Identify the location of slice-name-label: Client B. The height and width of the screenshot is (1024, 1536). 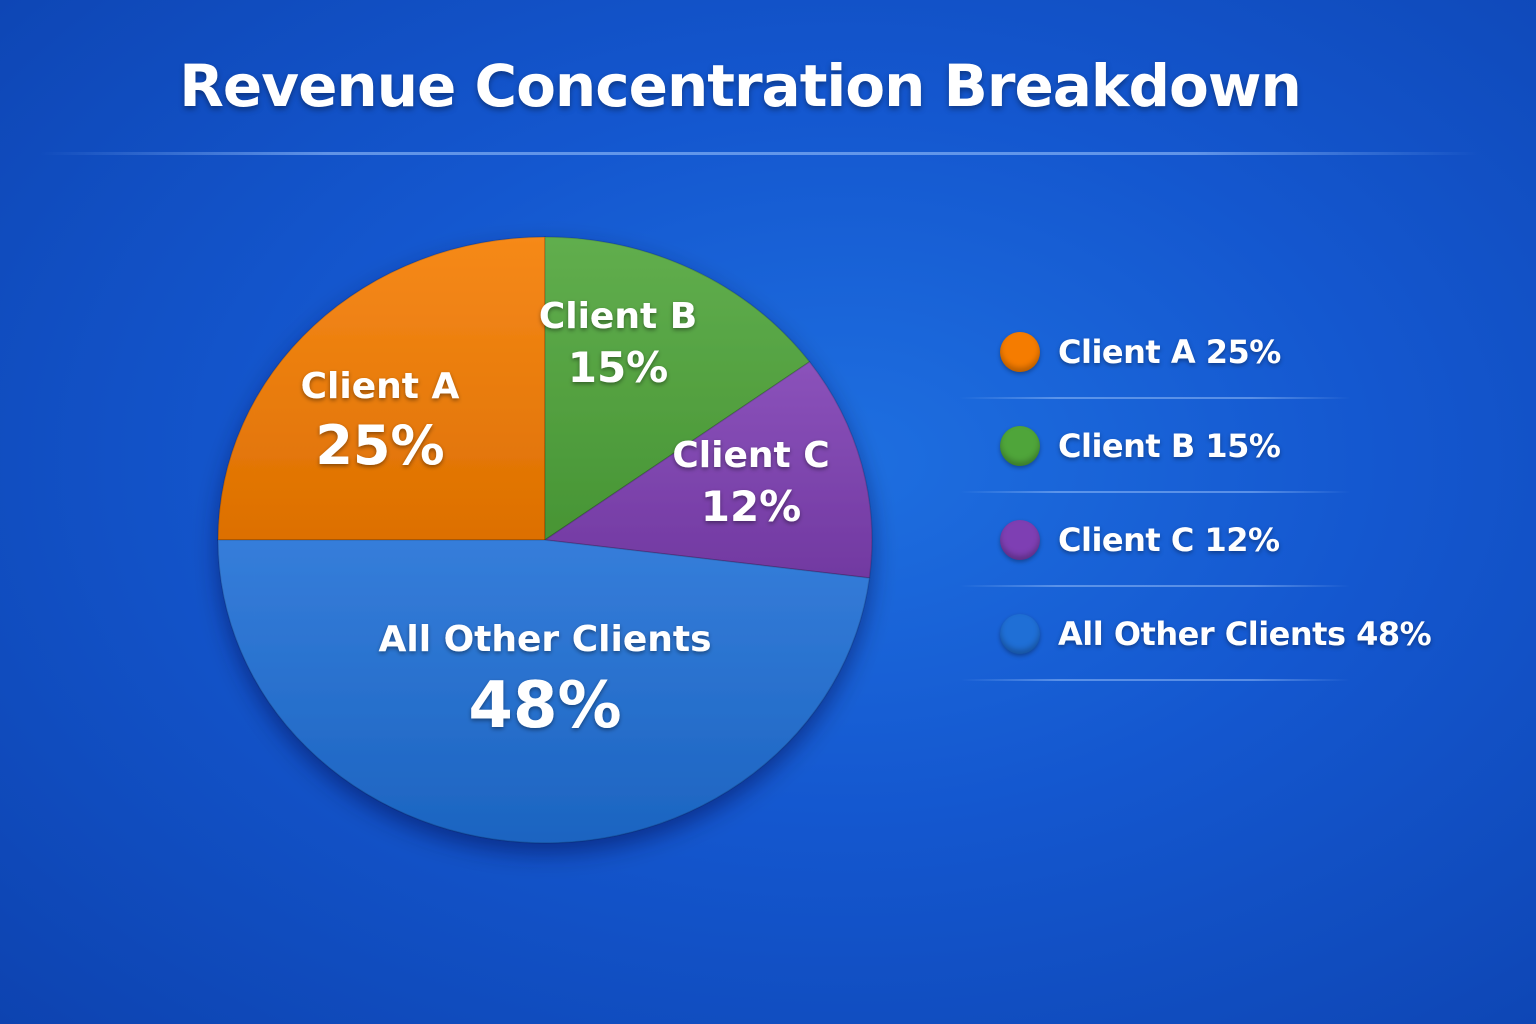
(618, 316).